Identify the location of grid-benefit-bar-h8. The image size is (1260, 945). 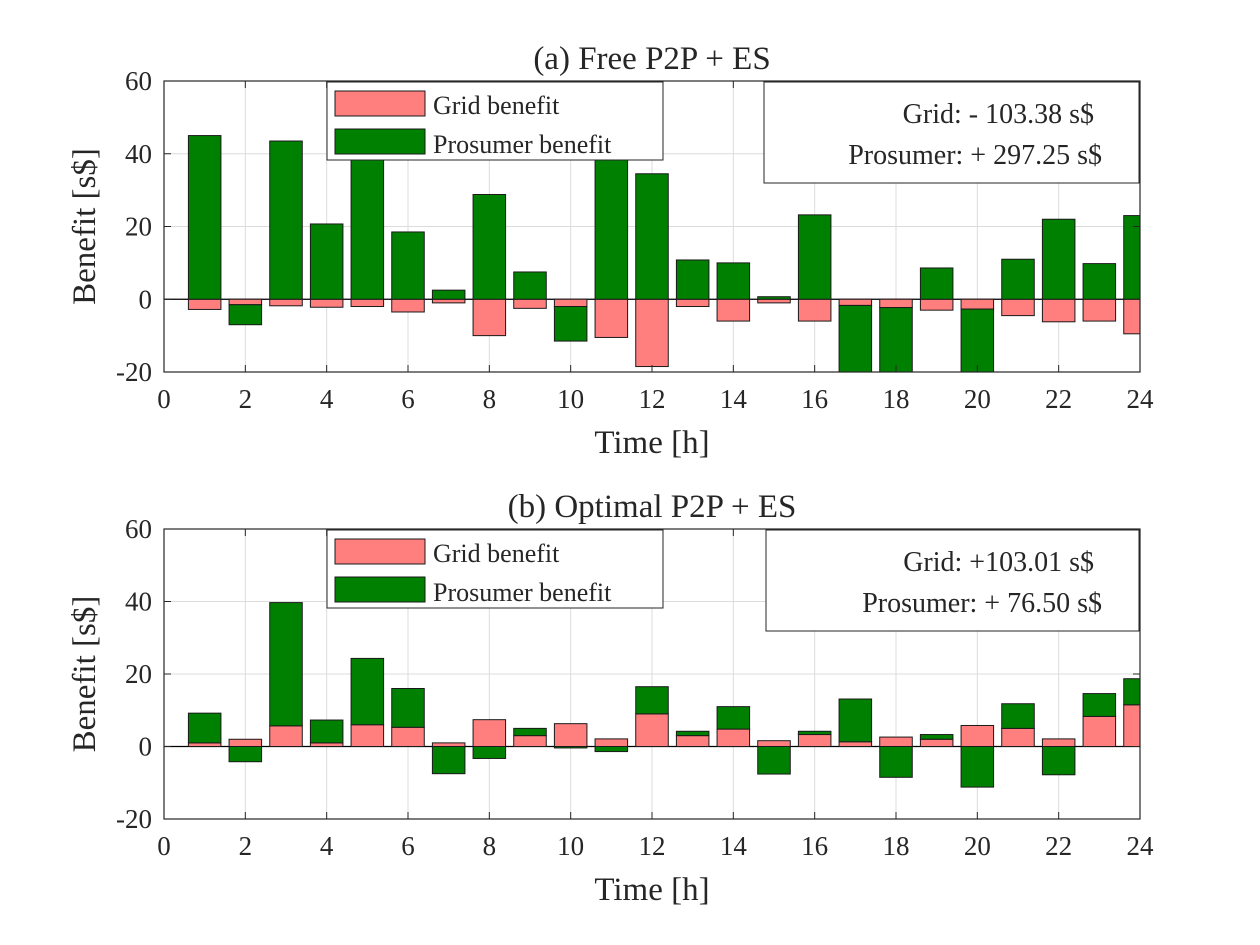
(489, 733).